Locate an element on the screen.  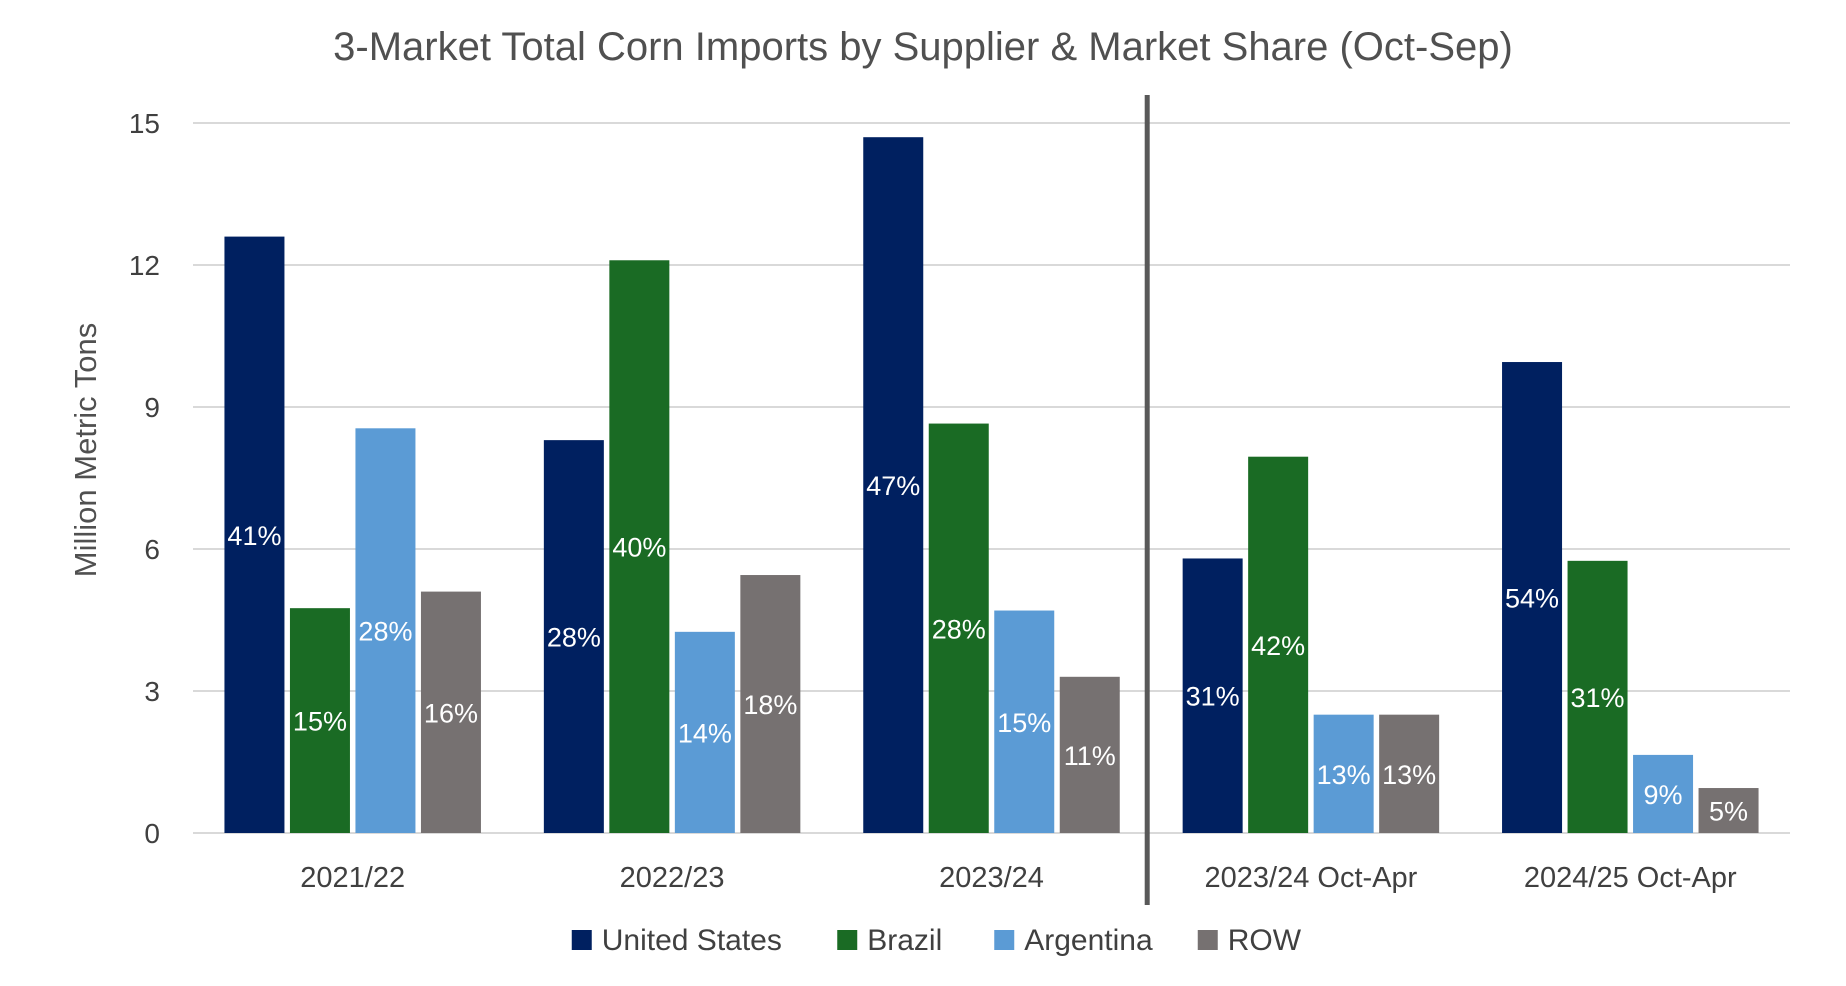
data-label-row: 18% is located at coordinates (770, 705).